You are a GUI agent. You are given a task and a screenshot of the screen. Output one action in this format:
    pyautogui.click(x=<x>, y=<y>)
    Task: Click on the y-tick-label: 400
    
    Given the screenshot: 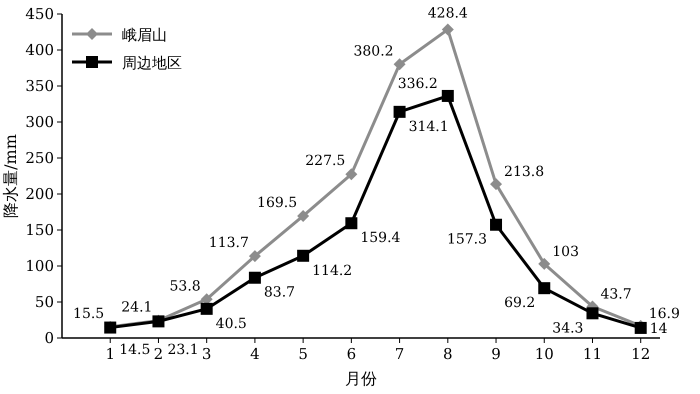 What is the action you would take?
    pyautogui.click(x=39, y=50)
    